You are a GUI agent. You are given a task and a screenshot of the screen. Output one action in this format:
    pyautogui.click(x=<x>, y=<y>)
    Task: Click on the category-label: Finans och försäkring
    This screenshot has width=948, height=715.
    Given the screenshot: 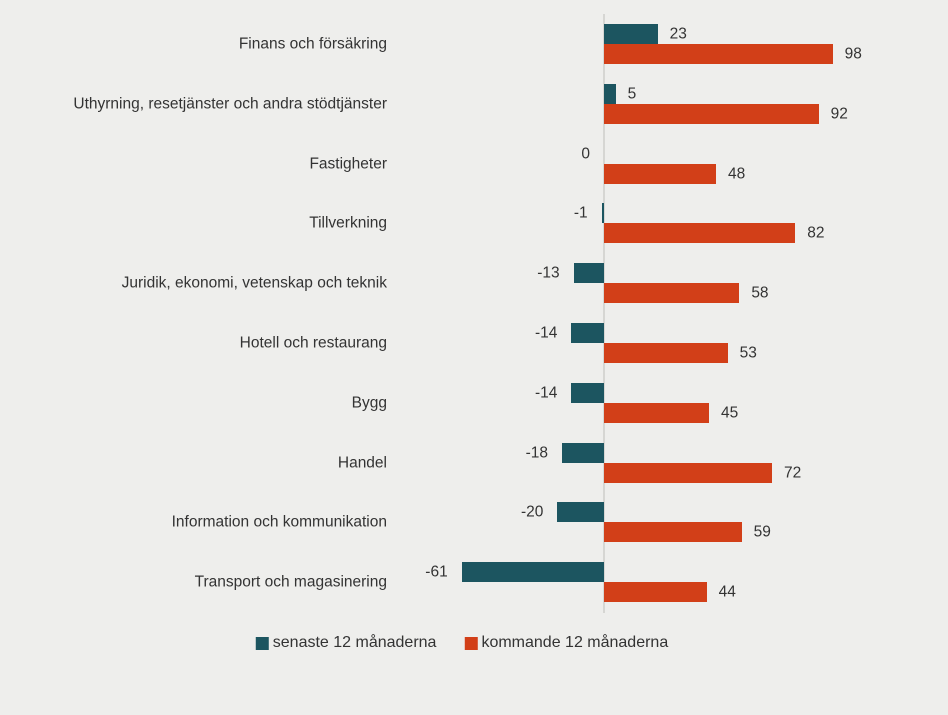 What is the action you would take?
    pyautogui.click(x=312, y=44)
    